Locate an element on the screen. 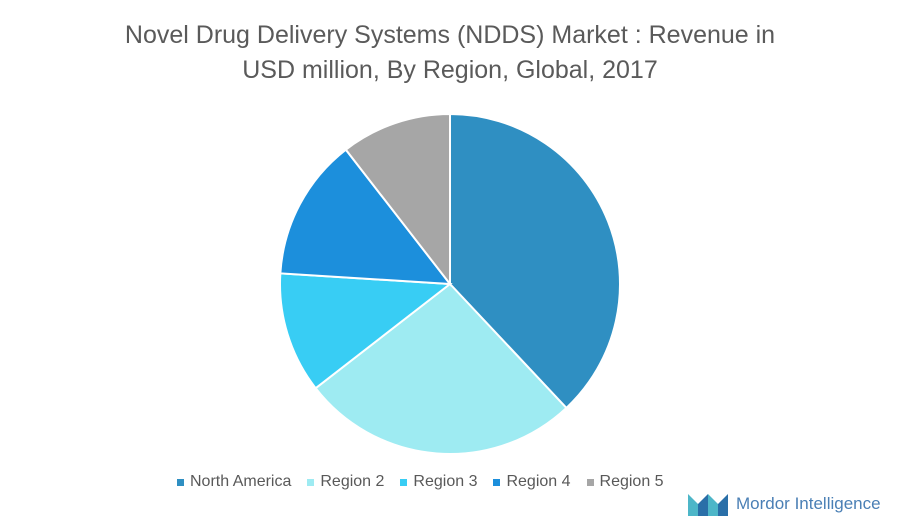 This screenshot has height=525, width=900. brand-logo: Mordor Intelligence is located at coordinates (784, 504).